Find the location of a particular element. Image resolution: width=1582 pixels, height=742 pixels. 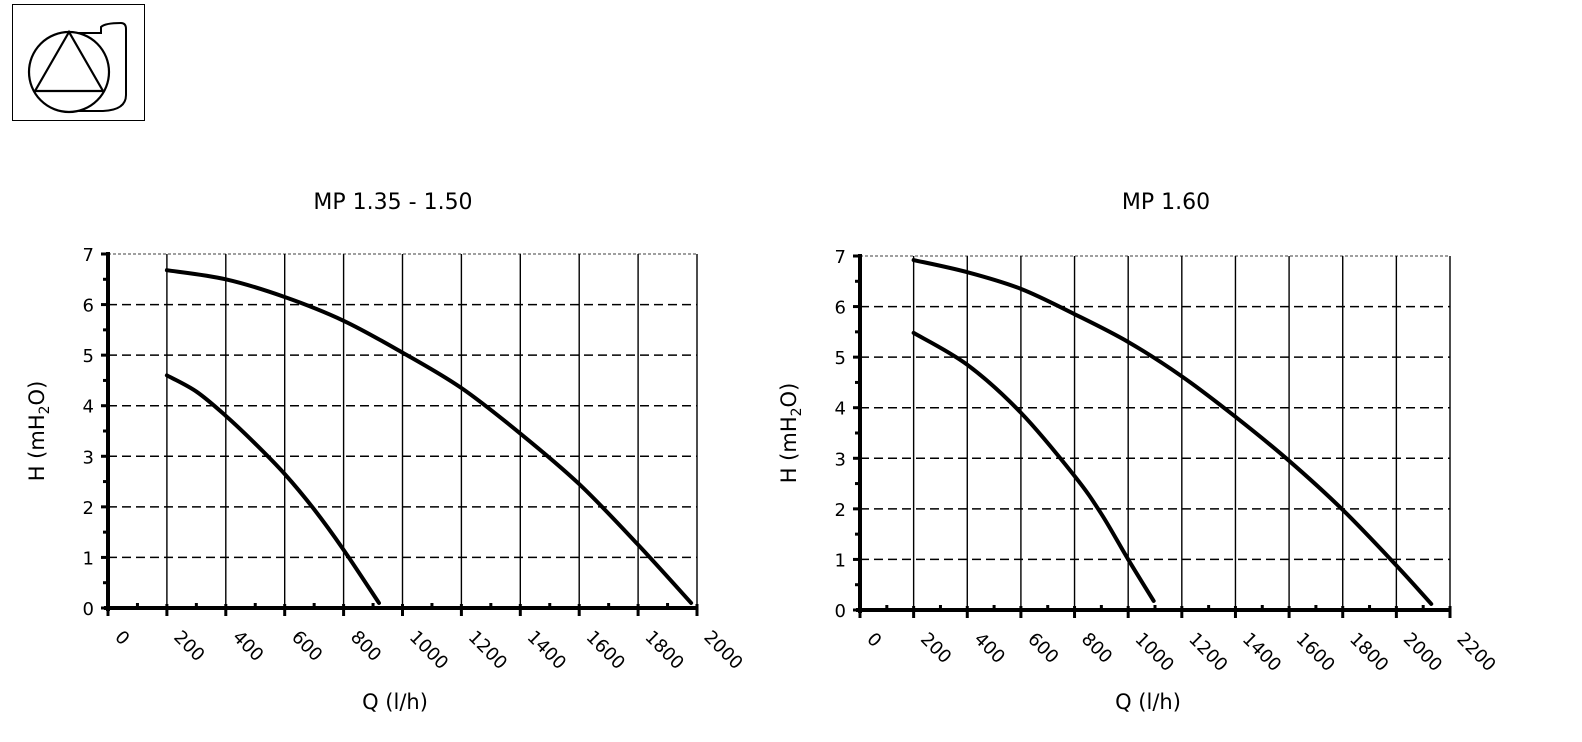

x-tick-label: 2200 is located at coordinates (1475, 652).